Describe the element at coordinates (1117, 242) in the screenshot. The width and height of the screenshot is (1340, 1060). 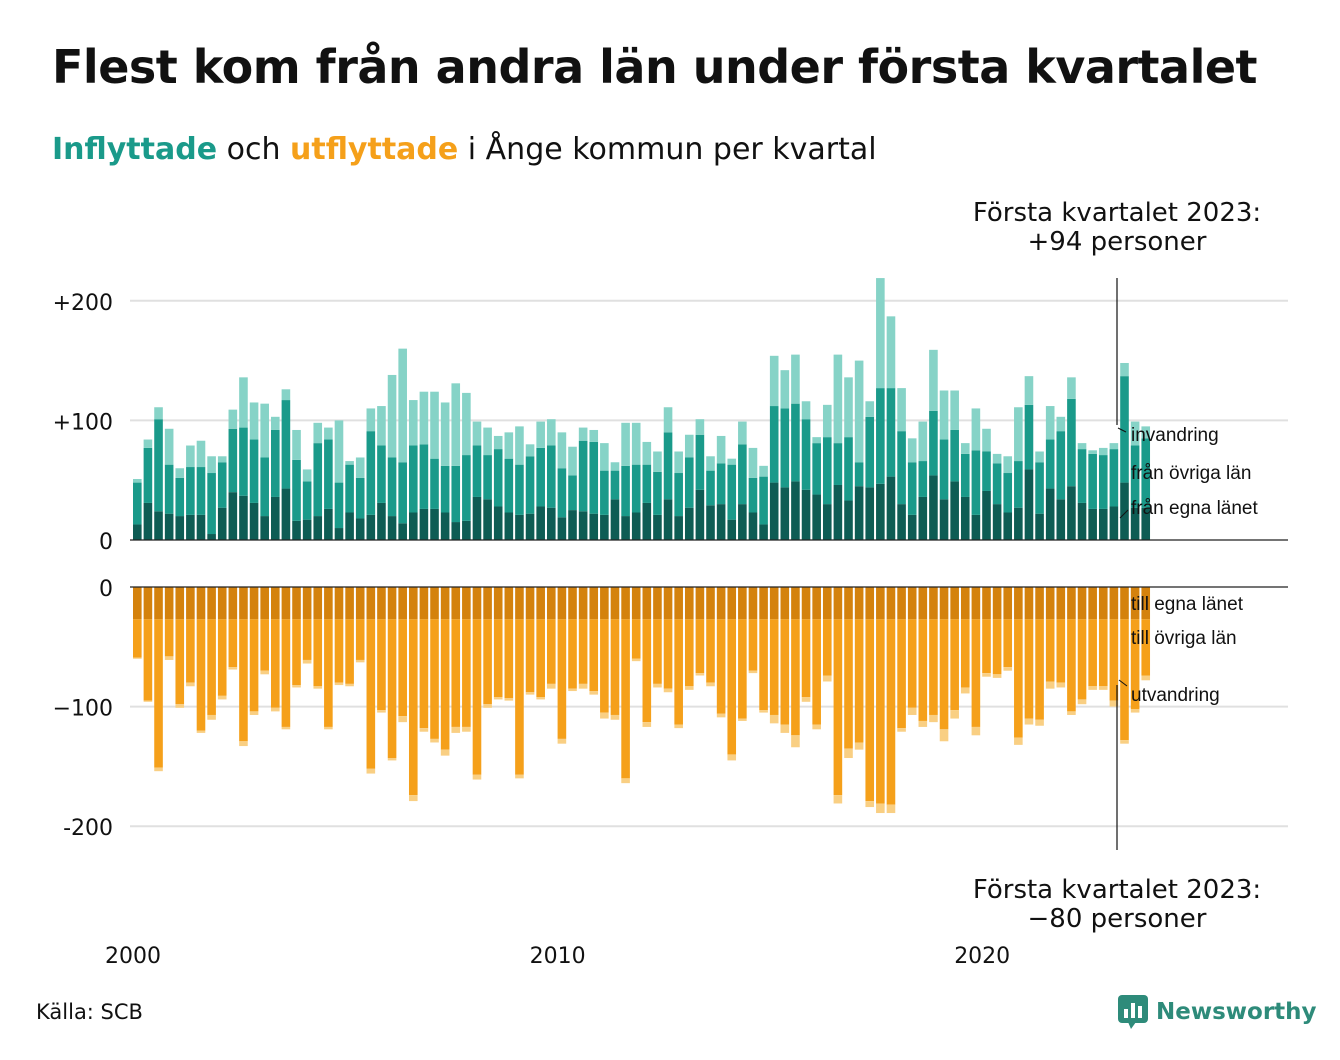
I see `annotation-top-line2: +94 personer` at that location.